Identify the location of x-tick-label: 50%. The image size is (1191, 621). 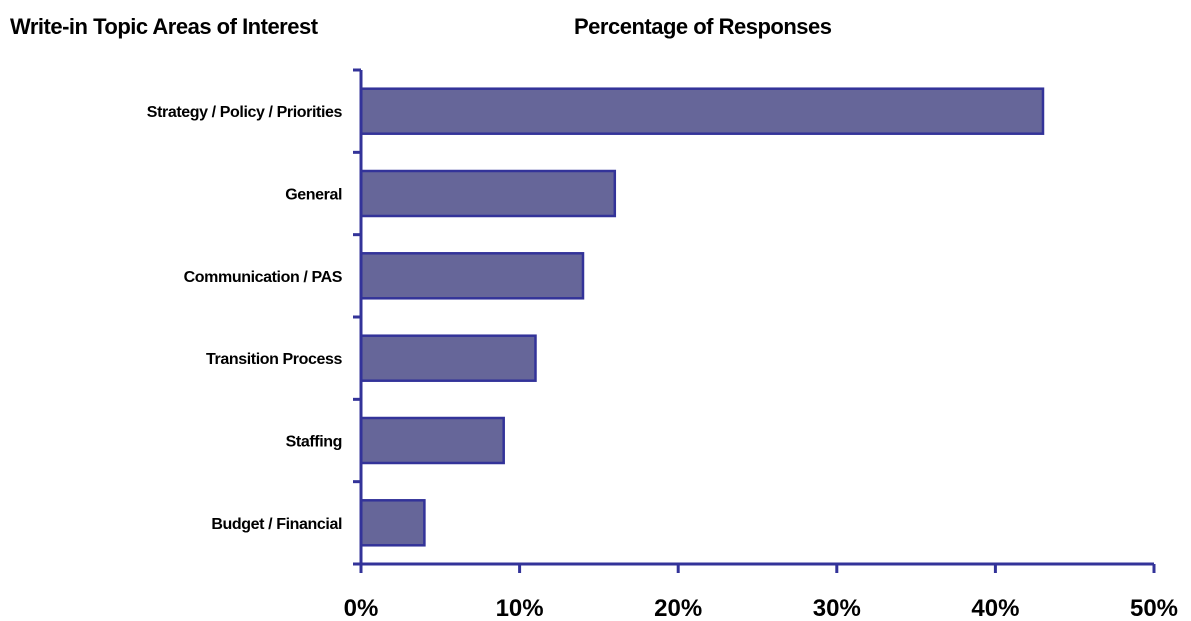
(1154, 608).